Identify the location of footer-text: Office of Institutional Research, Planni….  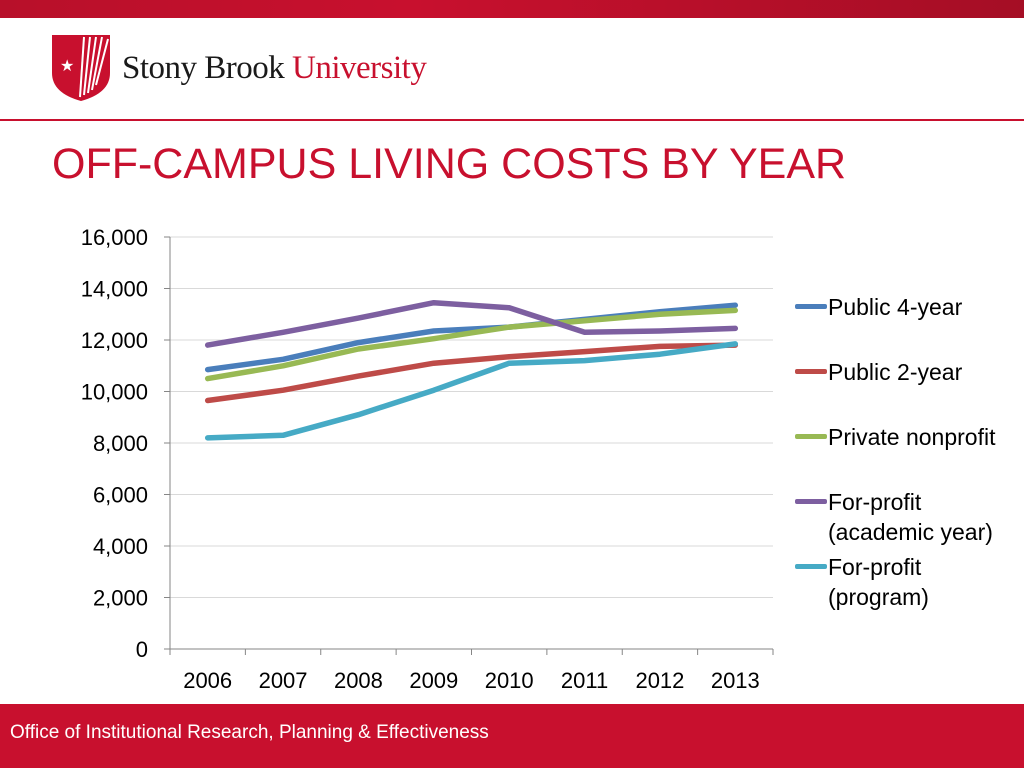
(249, 732).